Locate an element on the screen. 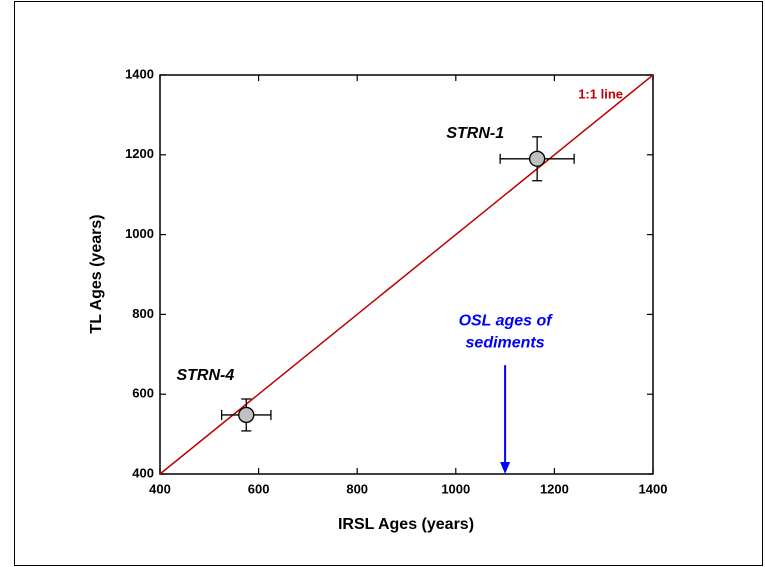  y-tick-label: 1000 is located at coordinates (139, 233).